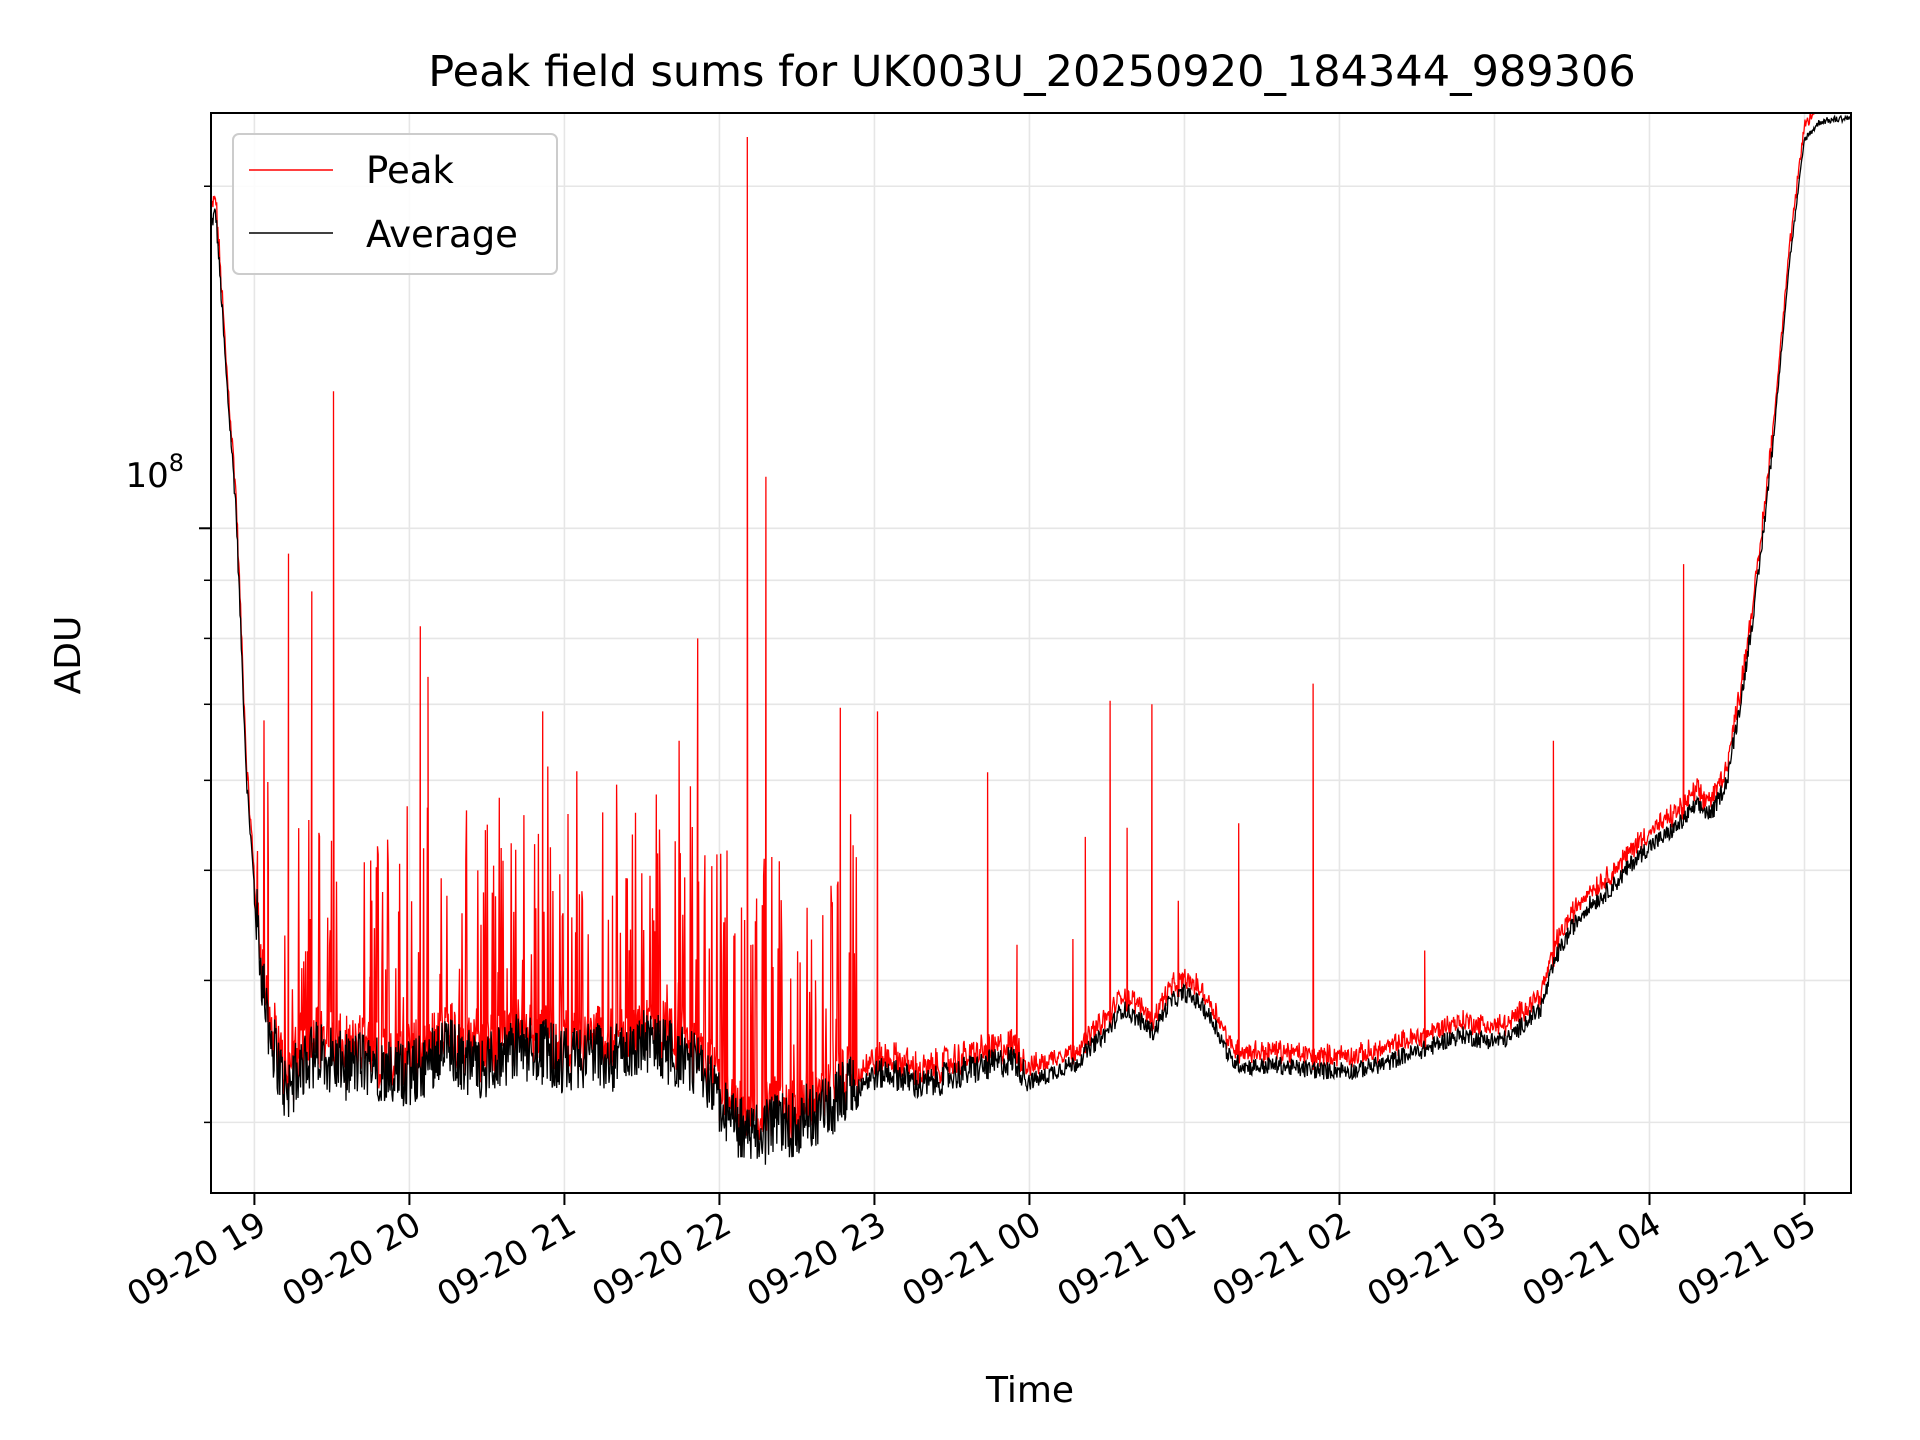  I want to click on y-tick-label-1e8: 108, so click(154, 472).